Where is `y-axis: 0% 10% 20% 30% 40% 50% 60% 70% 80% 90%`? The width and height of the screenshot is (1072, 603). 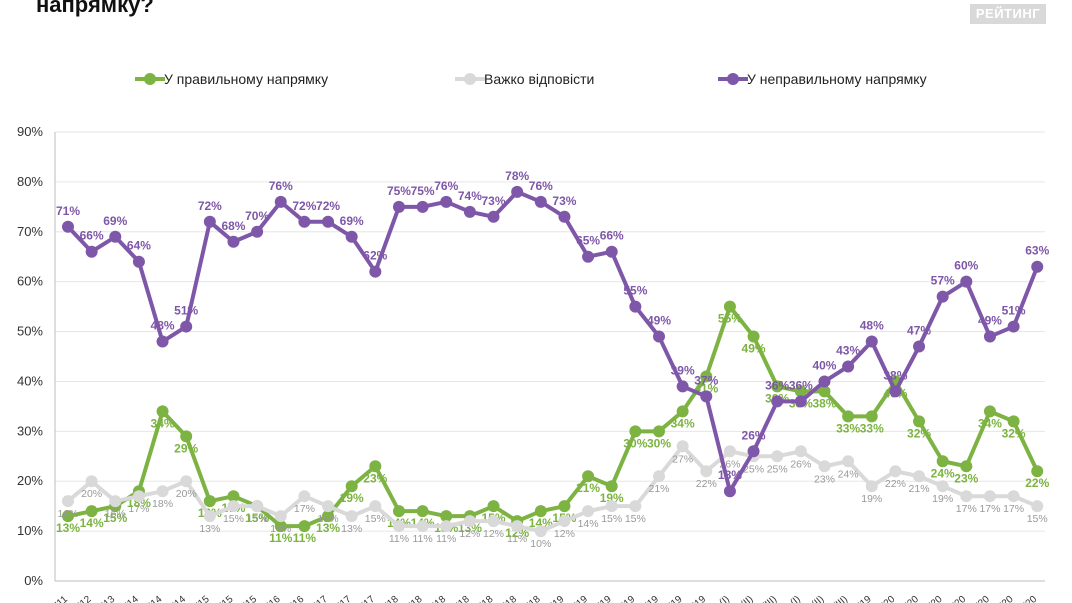 y-axis: 0% 10% 20% 30% 40% 50% 60% 70% 80% 90% is located at coordinates (30, 356).